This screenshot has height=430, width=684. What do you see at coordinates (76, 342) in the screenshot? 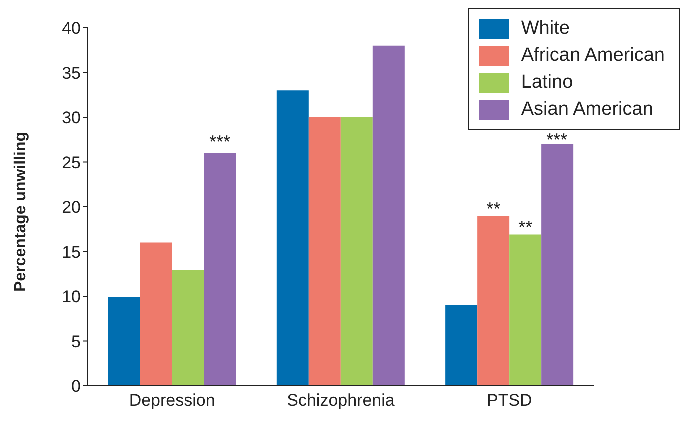
I see `y-tick-label: 5` at bounding box center [76, 342].